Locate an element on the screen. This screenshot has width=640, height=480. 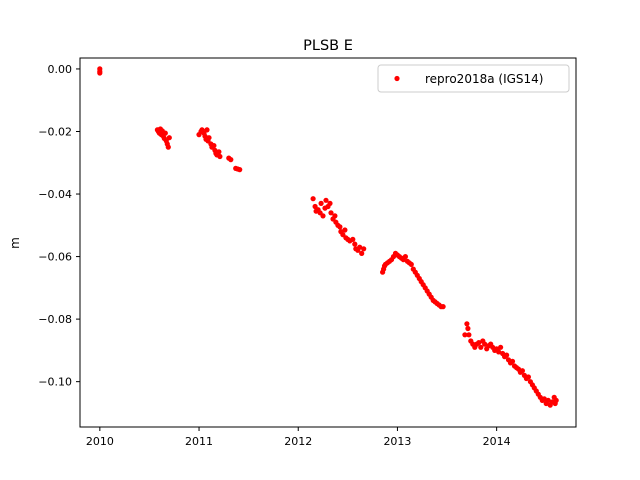
y-tick-label: −0.04 is located at coordinates (55, 194).